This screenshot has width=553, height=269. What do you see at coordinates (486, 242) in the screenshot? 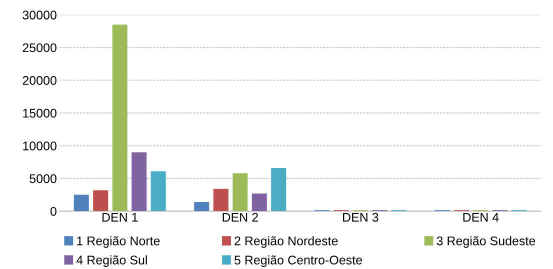
I see `legend-label: 3 Região Sudeste` at bounding box center [486, 242].